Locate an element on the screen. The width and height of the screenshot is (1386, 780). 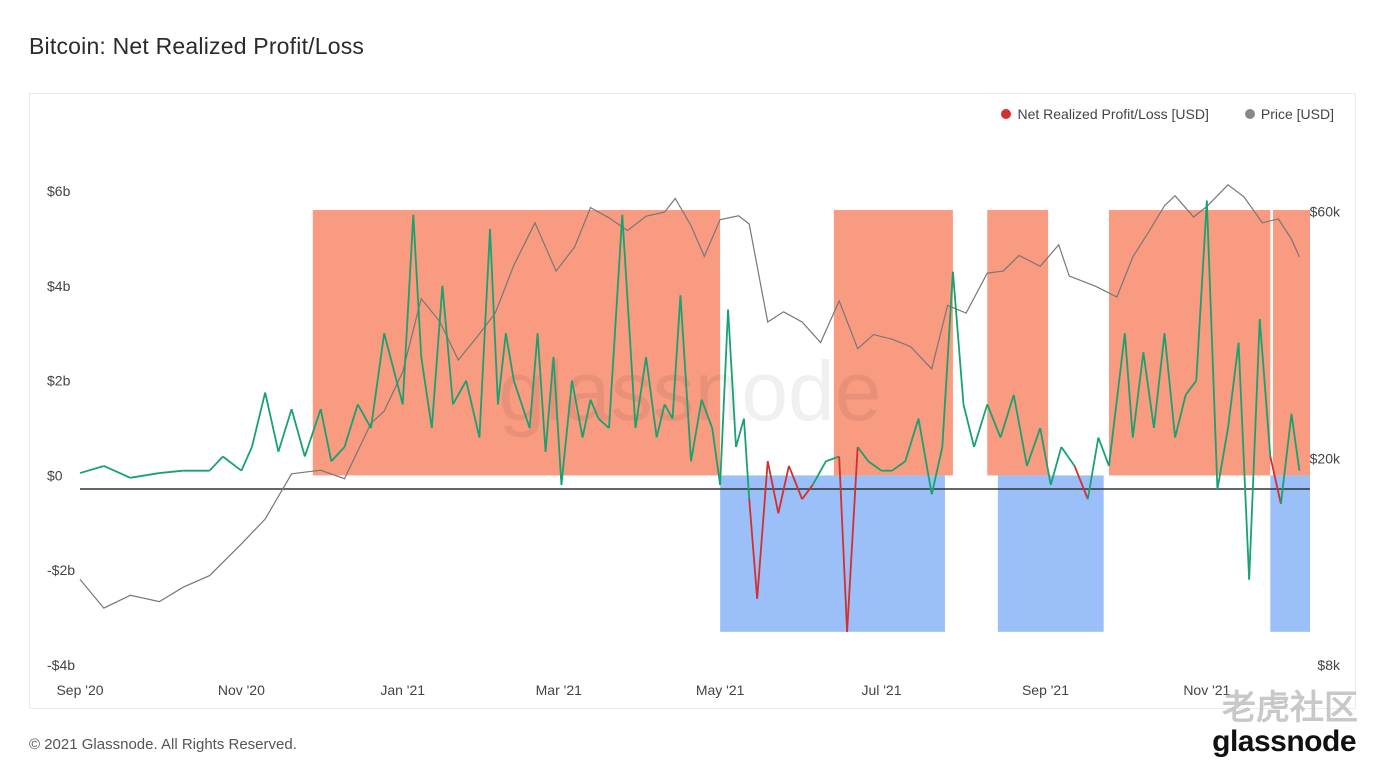
x-tick-label: Sep '21 is located at coordinates (1045, 690).